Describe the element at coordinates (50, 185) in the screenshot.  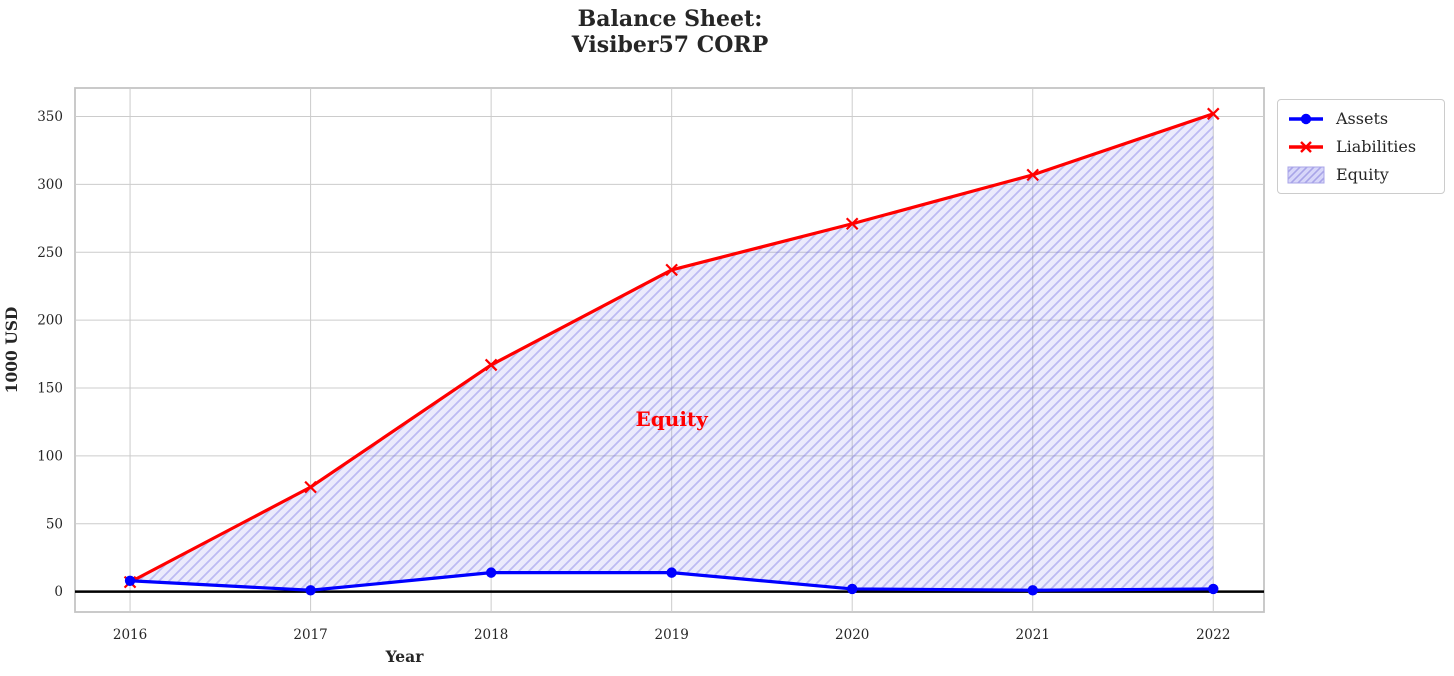
I see `svg-text: 300` at that location.